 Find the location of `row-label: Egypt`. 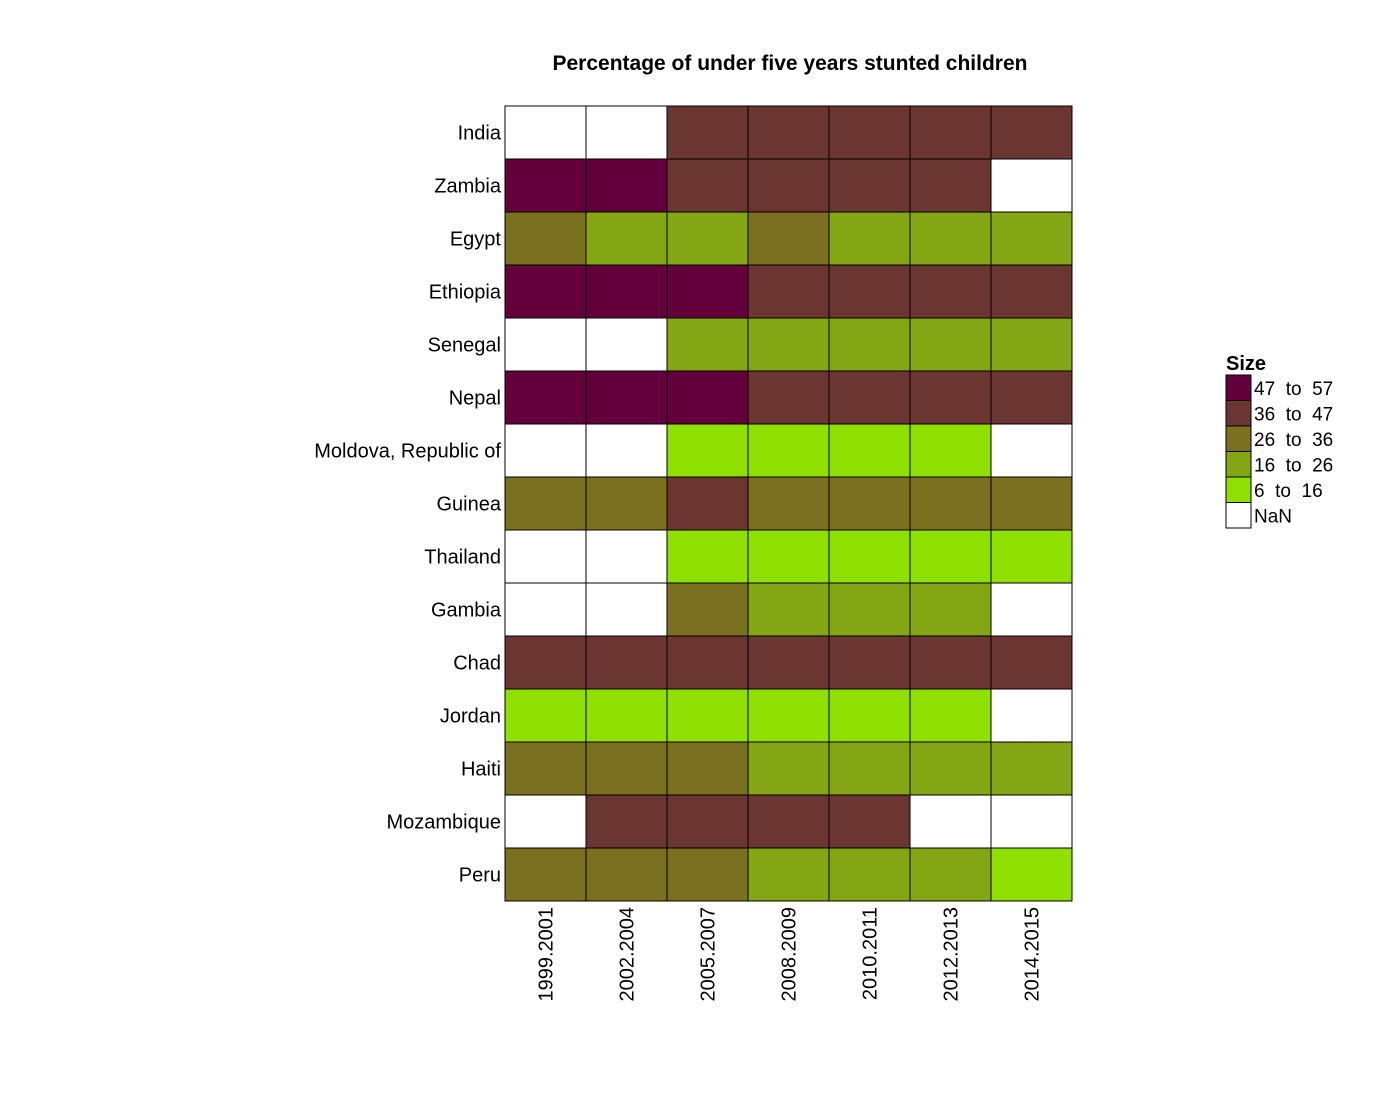

row-label: Egypt is located at coordinates (476, 240).